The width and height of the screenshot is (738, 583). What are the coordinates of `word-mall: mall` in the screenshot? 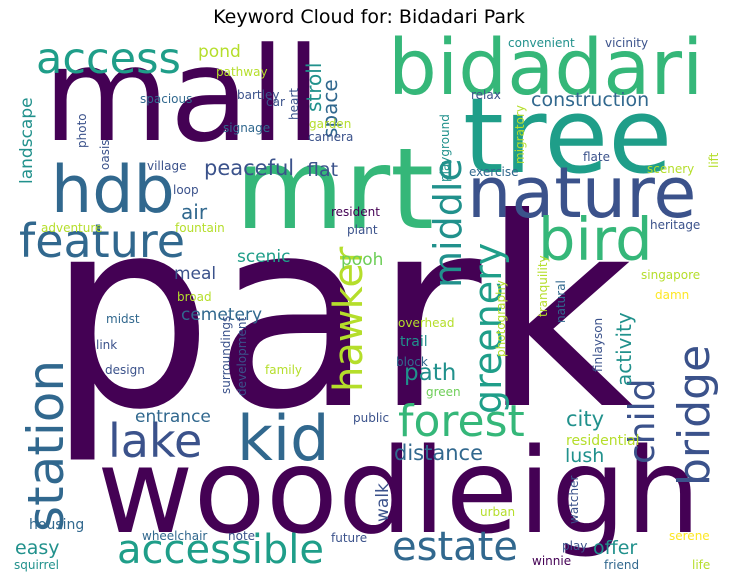 It's located at (182, 102).